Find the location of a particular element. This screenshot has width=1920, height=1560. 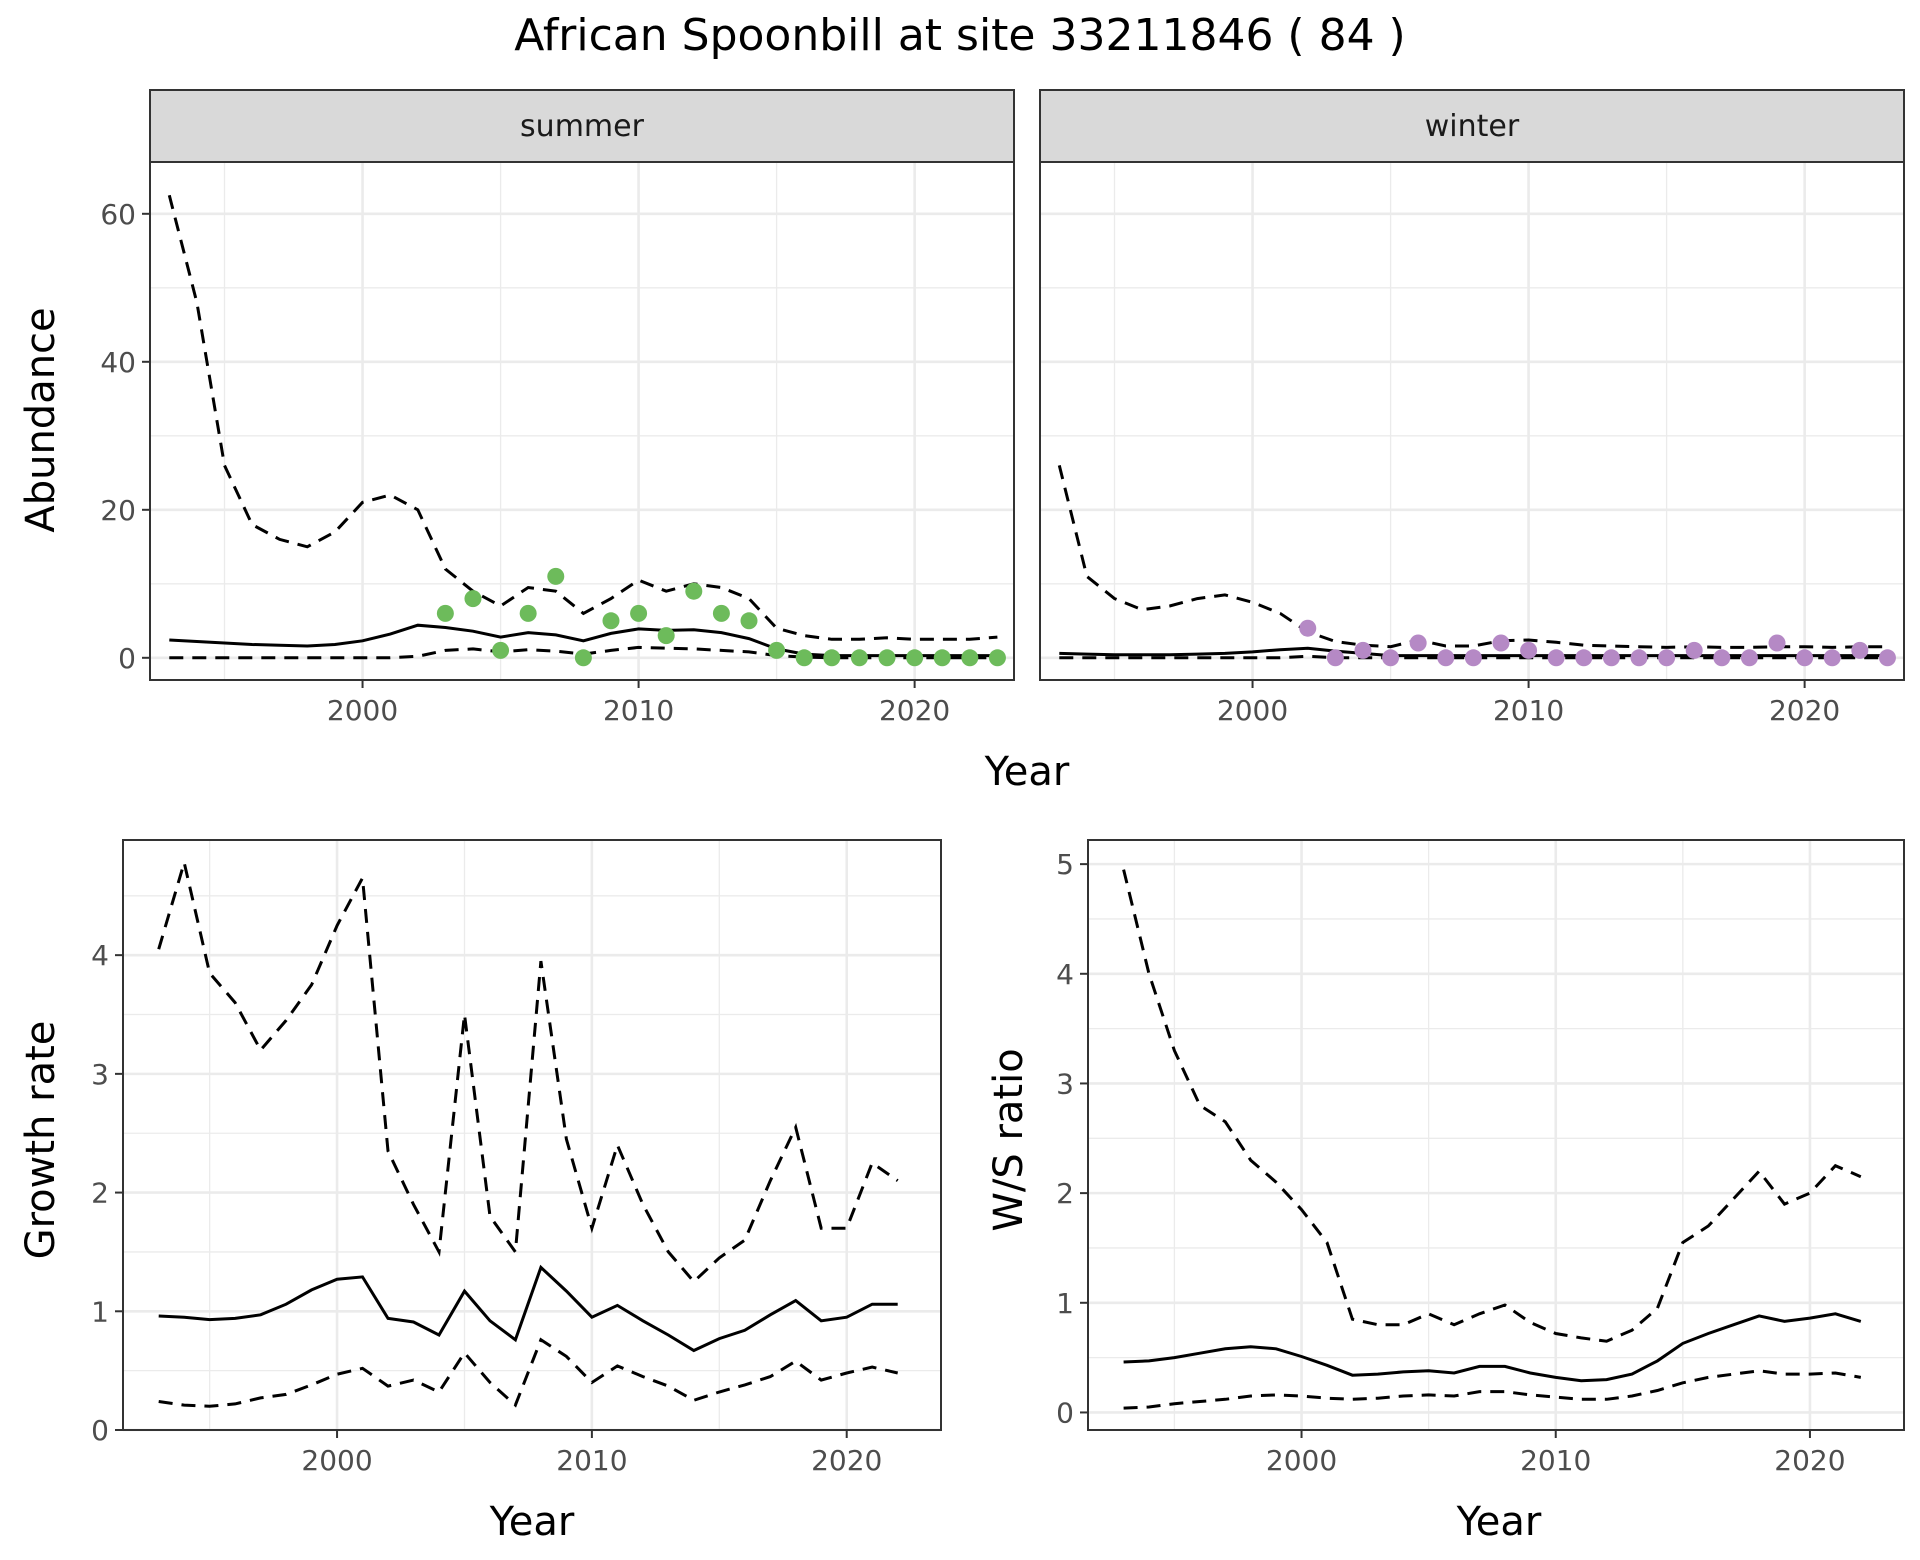

strip-summer is located at coordinates (582, 126).